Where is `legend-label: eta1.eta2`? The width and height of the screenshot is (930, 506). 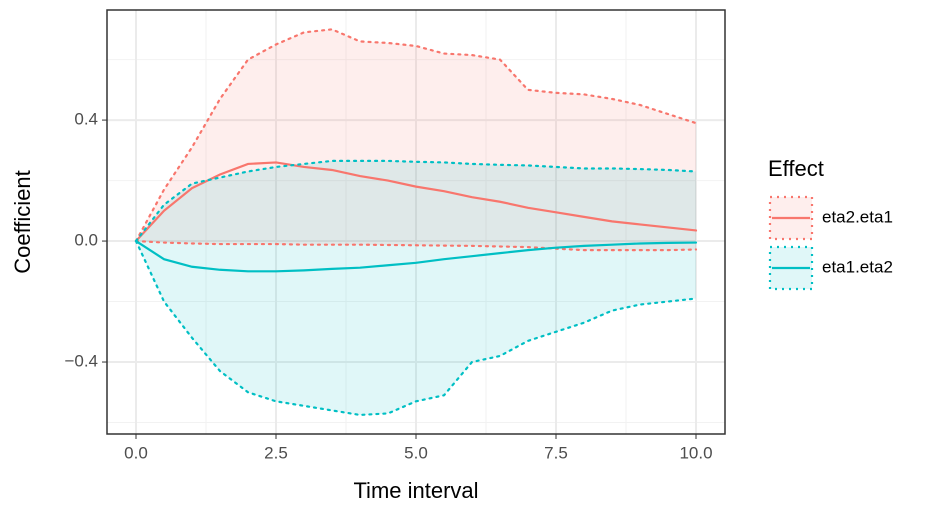
legend-label: eta1.eta2 is located at coordinates (857, 266).